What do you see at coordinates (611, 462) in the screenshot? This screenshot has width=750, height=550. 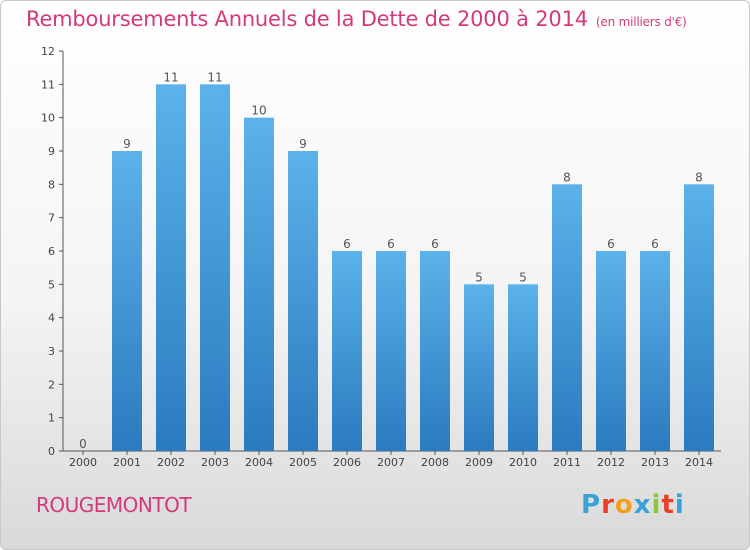 I see `x-tick-label: 2012` at bounding box center [611, 462].